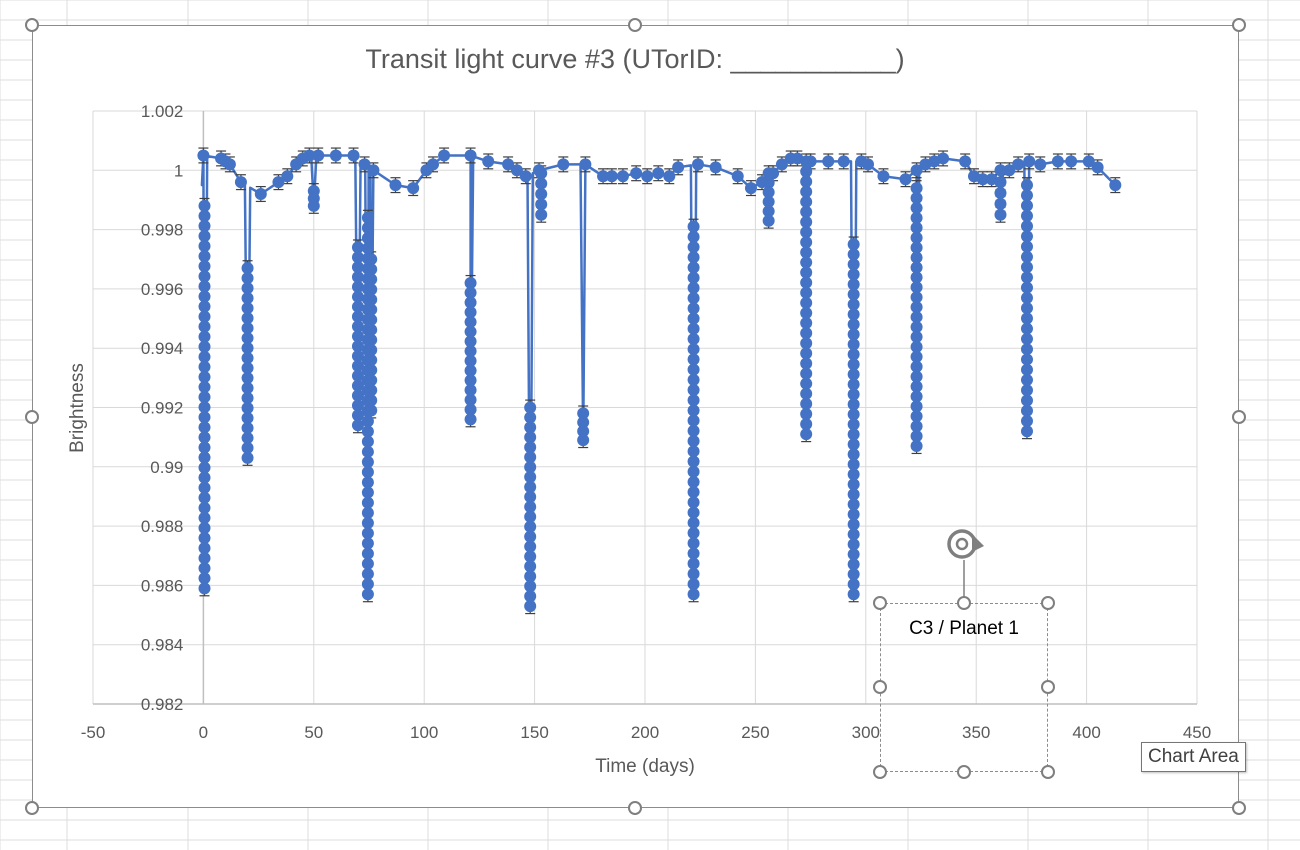 The image size is (1300, 850). What do you see at coordinates (203, 732) in the screenshot?
I see `x-tick-label: 0` at bounding box center [203, 732].